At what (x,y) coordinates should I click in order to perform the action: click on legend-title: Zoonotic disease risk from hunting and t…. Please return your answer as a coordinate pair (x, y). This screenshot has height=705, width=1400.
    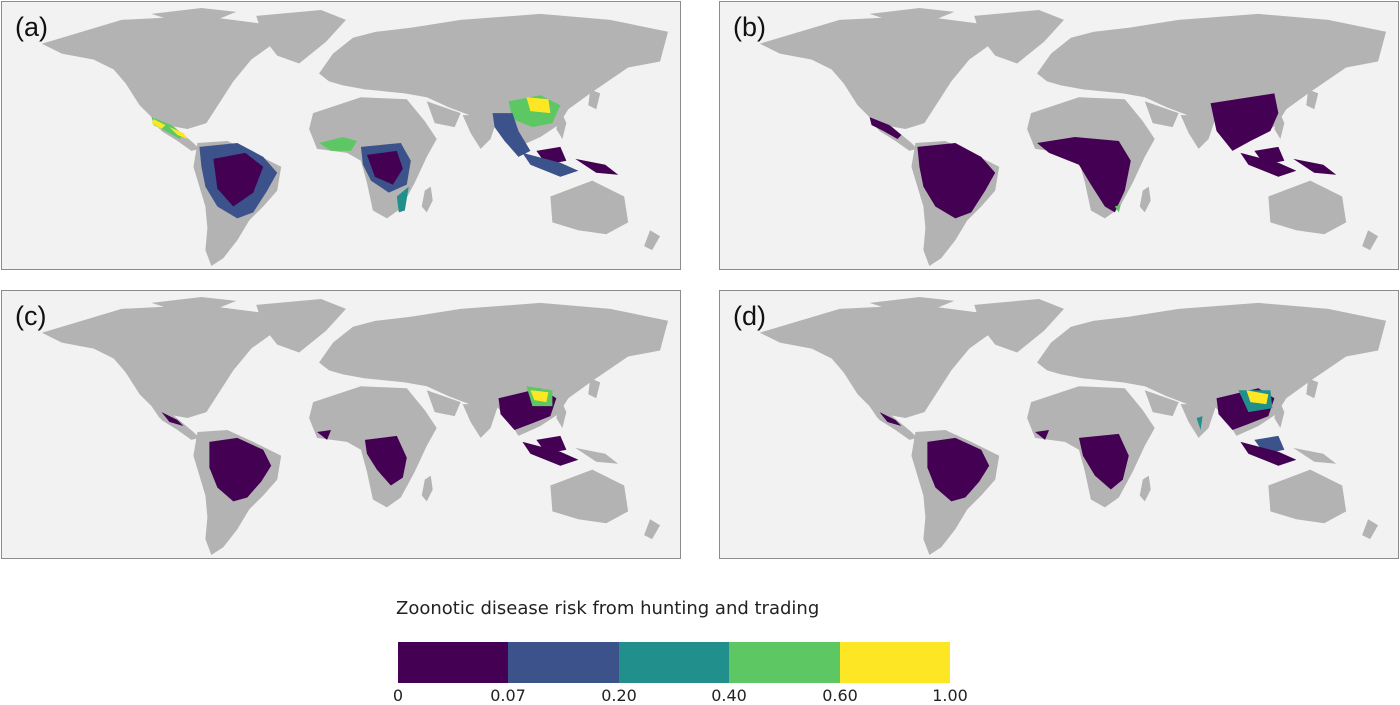
    Looking at the image, I should click on (608, 608).